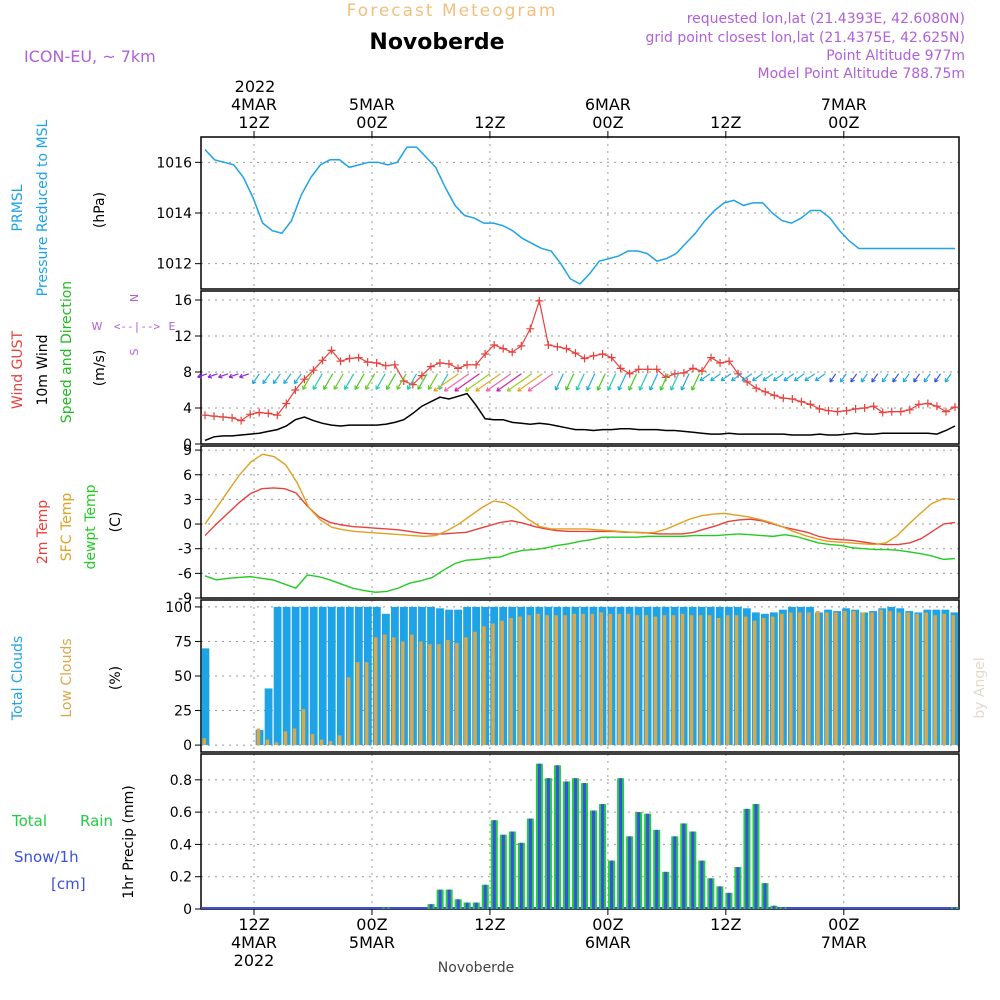 The width and height of the screenshot is (1000, 1000). Describe the element at coordinates (725, 924) in the screenshot. I see `bottom-hour-label: 12Z` at that location.